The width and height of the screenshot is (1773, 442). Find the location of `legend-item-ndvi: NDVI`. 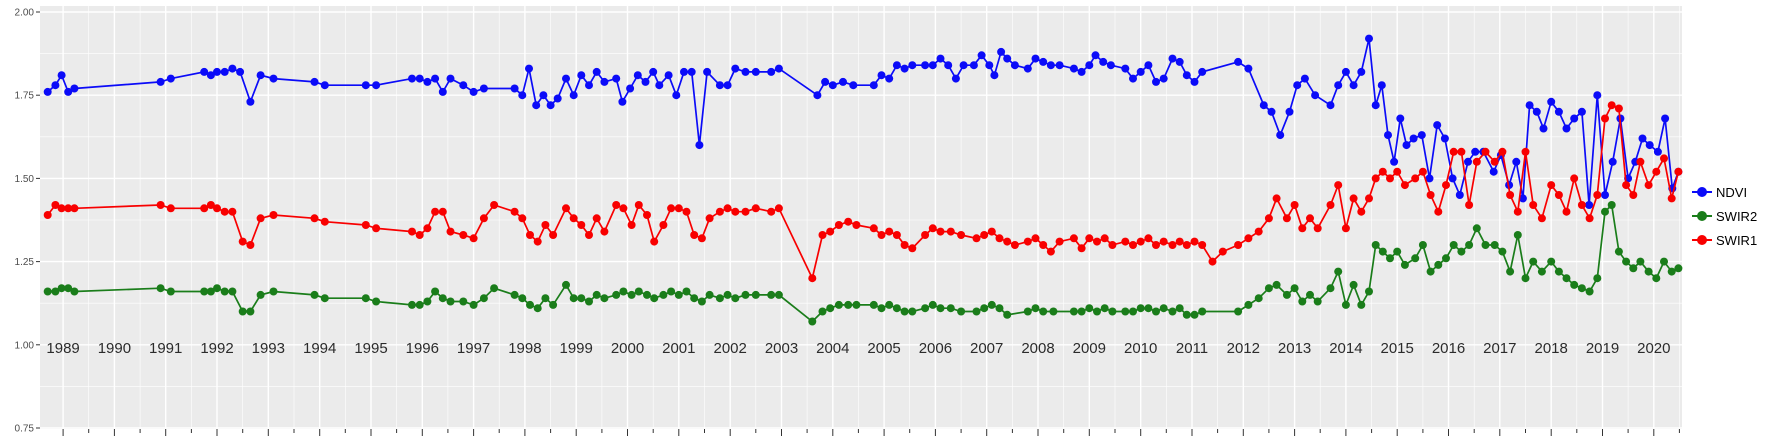

legend-item-ndvi: NDVI is located at coordinates (1724, 192).